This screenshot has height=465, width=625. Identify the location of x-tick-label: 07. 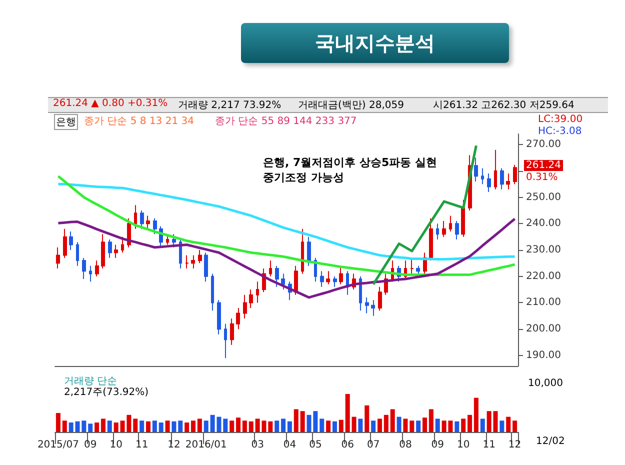
(373, 445).